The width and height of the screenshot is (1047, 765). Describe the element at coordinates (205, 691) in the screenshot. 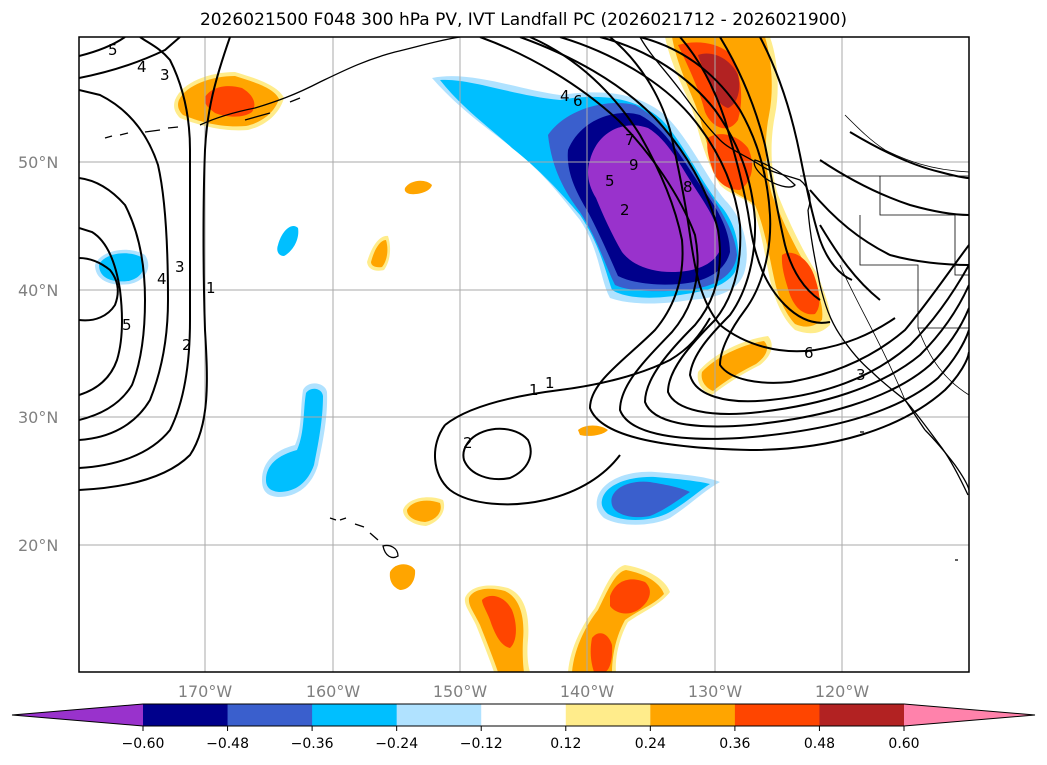

I see `lon-label: 170°W` at that location.